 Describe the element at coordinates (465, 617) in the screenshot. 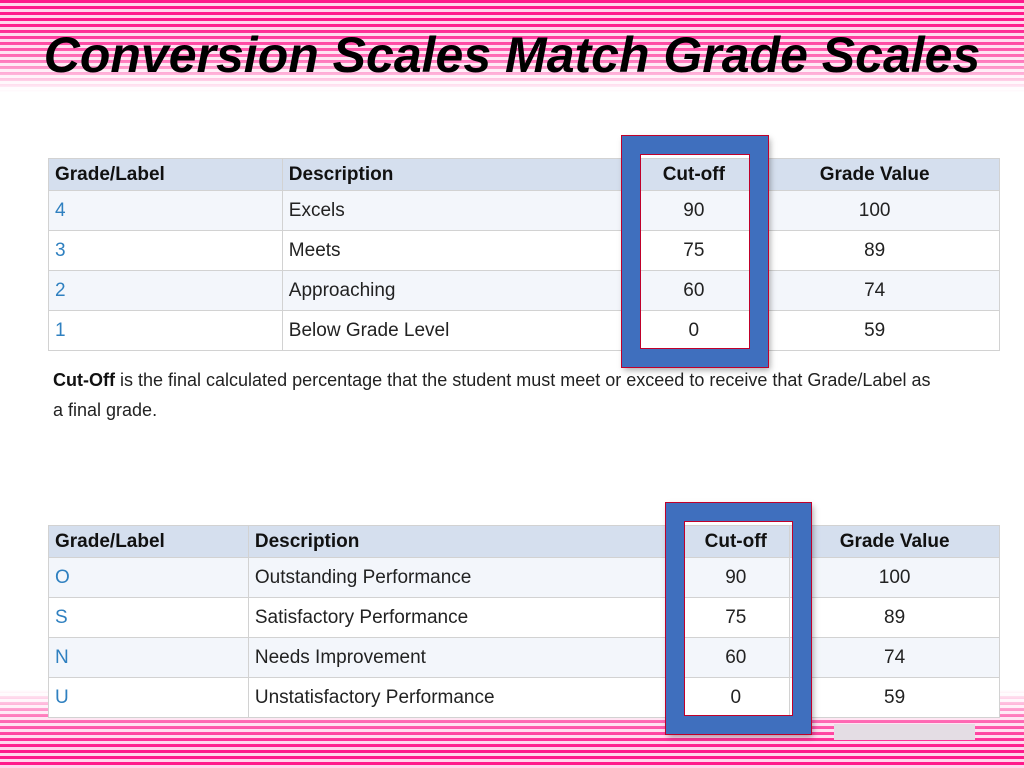

I see `description-cell: Satisfactory Performance` at that location.